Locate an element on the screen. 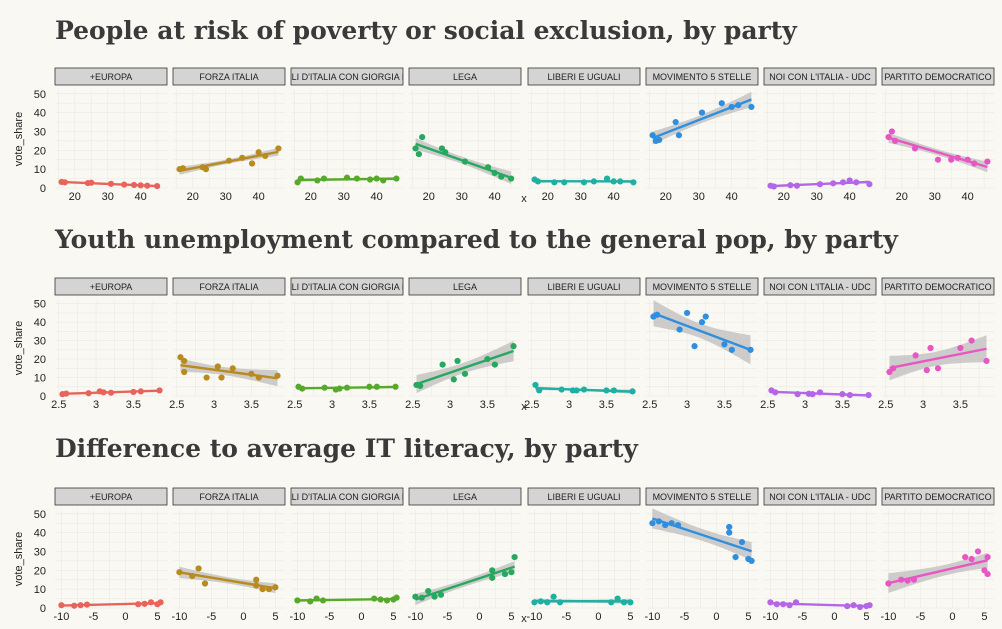 The height and width of the screenshot is (629, 1002). facet-panel: LIBERI E UGUALI -10 -5 0 5 is located at coordinates (583, 555).